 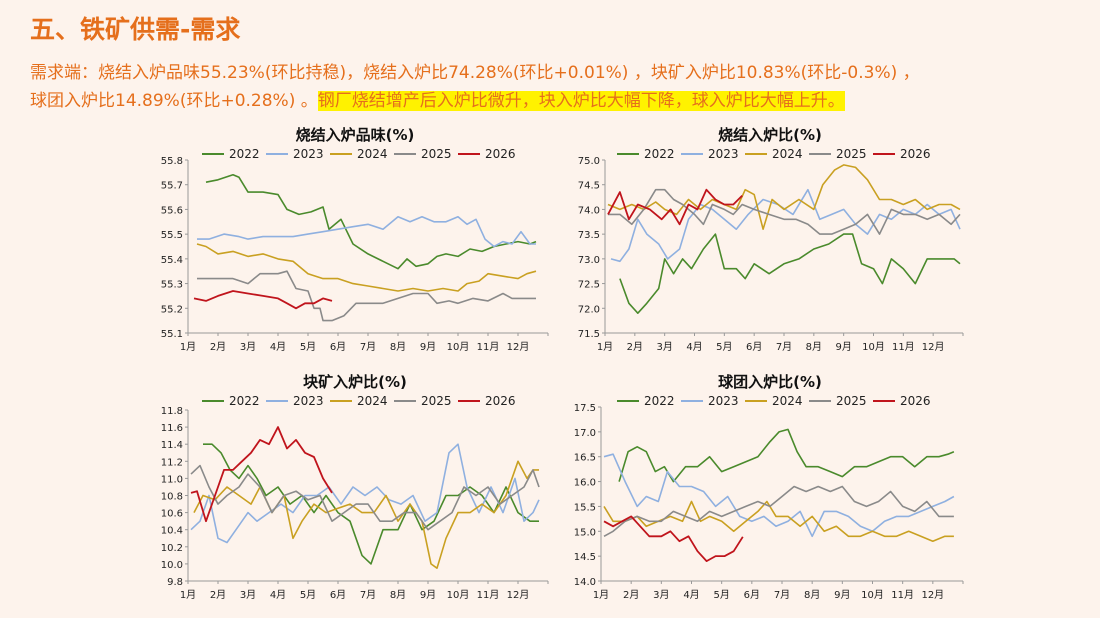 What do you see at coordinates (172, 235) in the screenshot?
I see `y-tick-label: 55.5` at bounding box center [172, 235].